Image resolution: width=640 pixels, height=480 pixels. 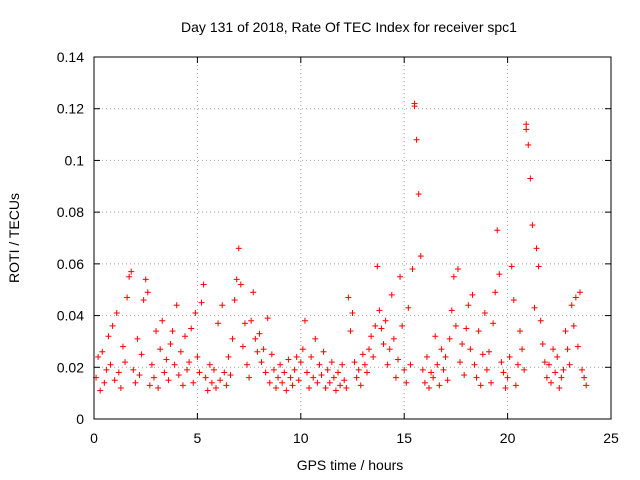 What do you see at coordinates (70, 57) in the screenshot?
I see `y-tick-label: 0.14` at bounding box center [70, 57].